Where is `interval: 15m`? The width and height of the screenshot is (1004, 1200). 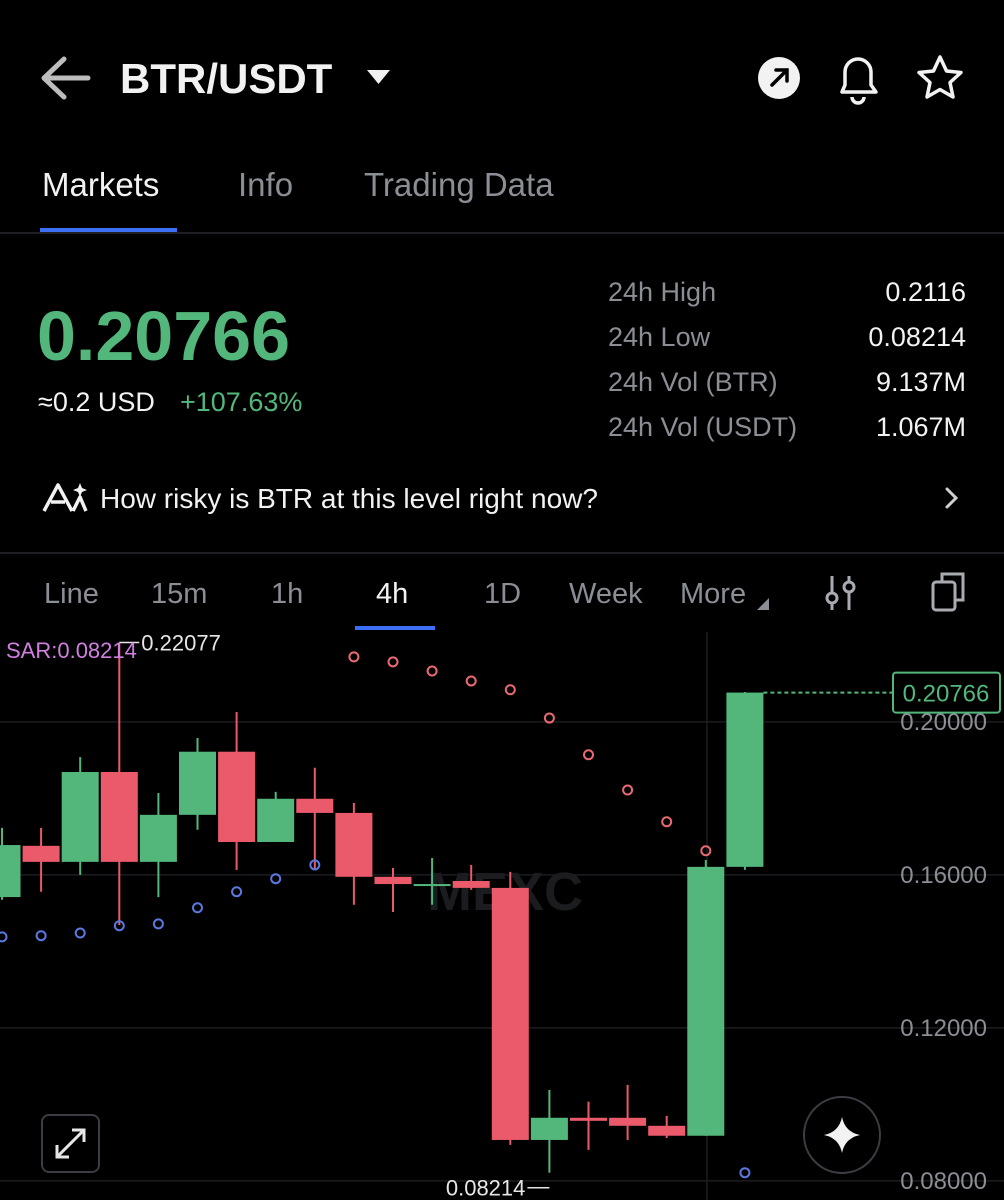
interval: 15m is located at coordinates (179, 594).